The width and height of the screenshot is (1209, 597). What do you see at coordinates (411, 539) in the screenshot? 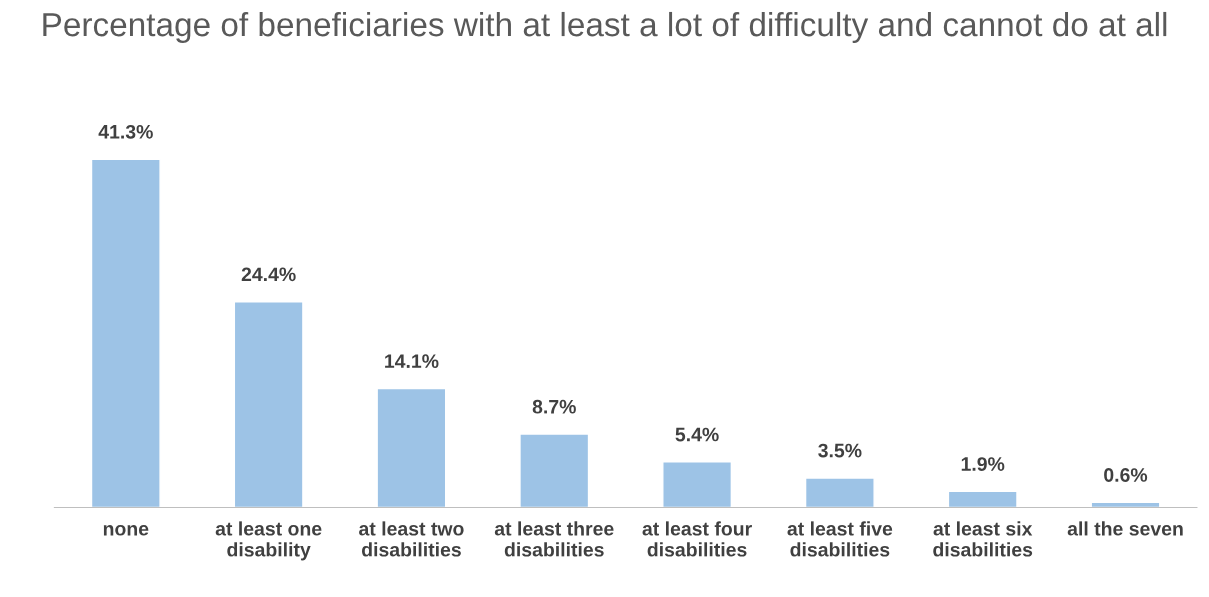
I see `x-tick-label: at least two disabilities` at bounding box center [411, 539].